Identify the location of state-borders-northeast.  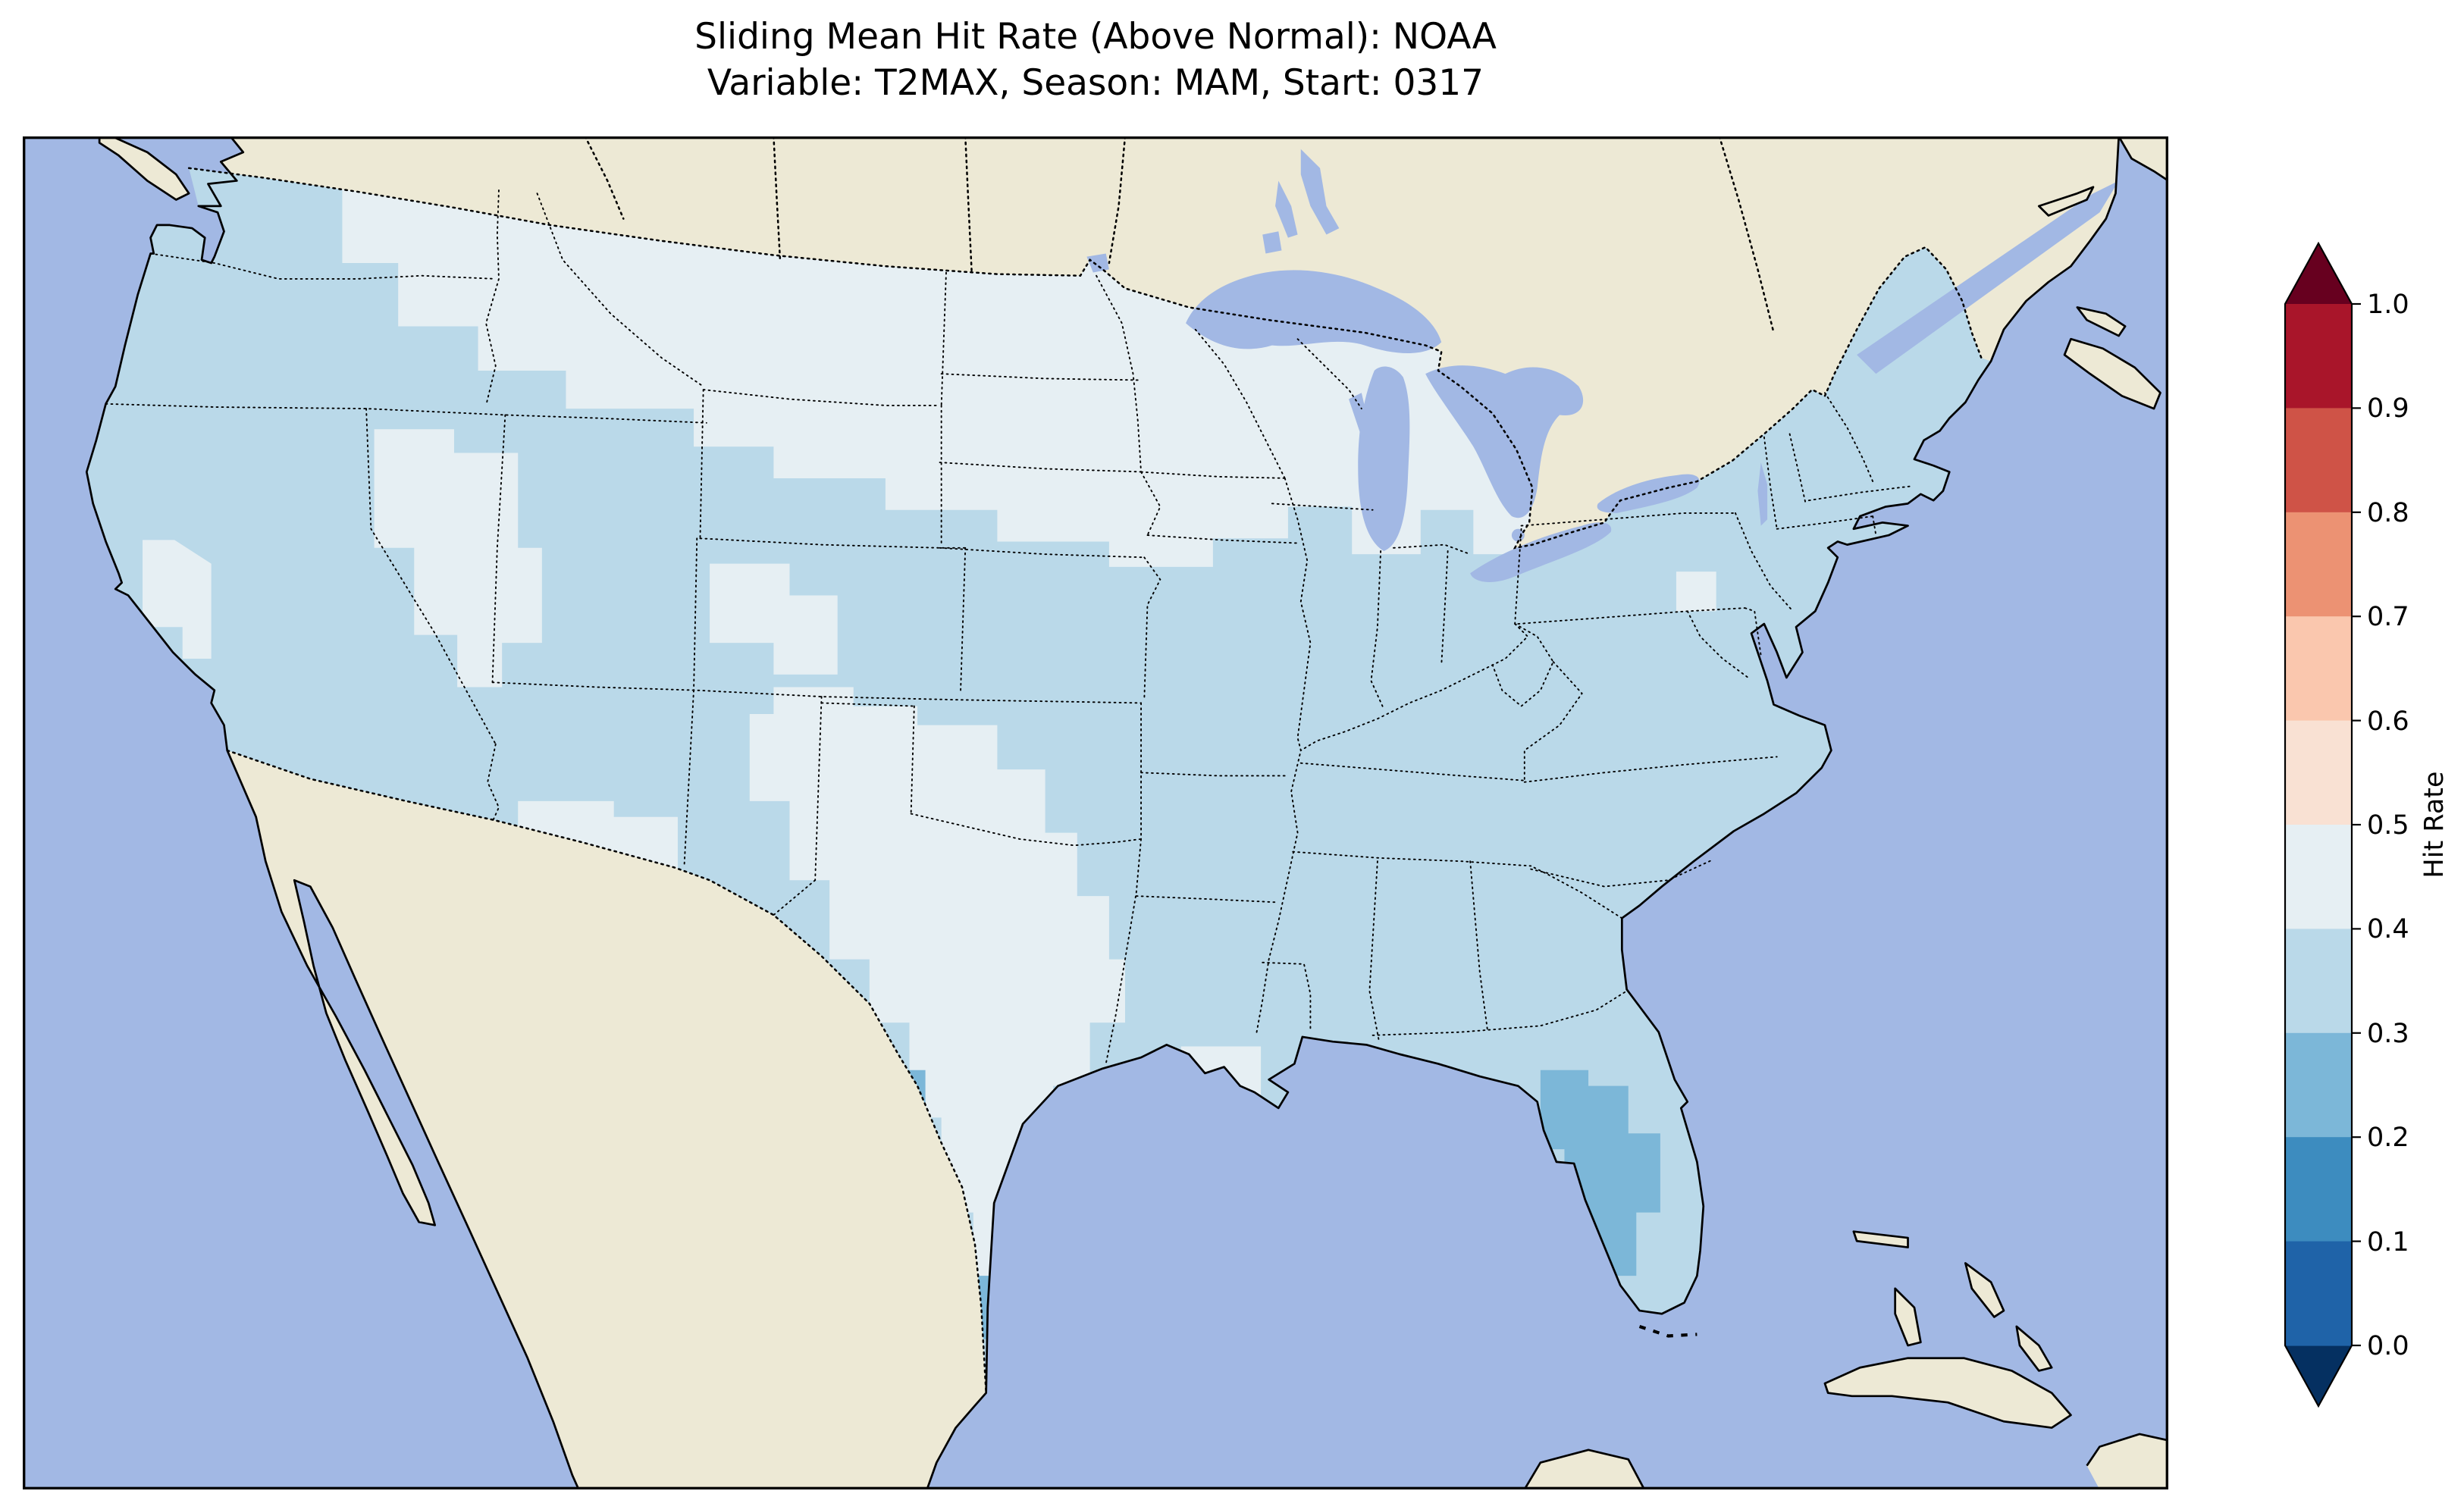
(1702, 587).